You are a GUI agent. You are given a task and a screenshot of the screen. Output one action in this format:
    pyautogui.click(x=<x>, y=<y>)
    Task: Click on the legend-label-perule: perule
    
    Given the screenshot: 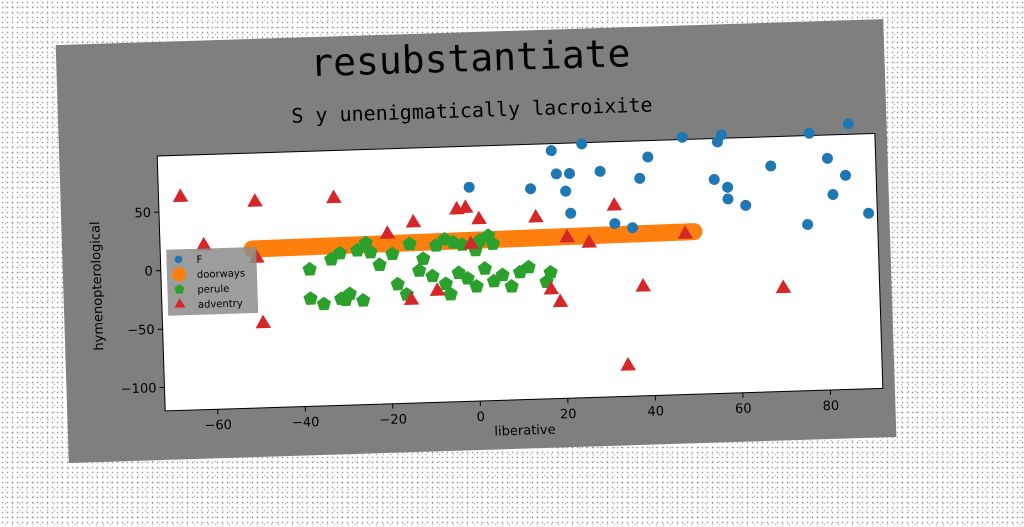 What is the action you would take?
    pyautogui.click(x=213, y=290)
    